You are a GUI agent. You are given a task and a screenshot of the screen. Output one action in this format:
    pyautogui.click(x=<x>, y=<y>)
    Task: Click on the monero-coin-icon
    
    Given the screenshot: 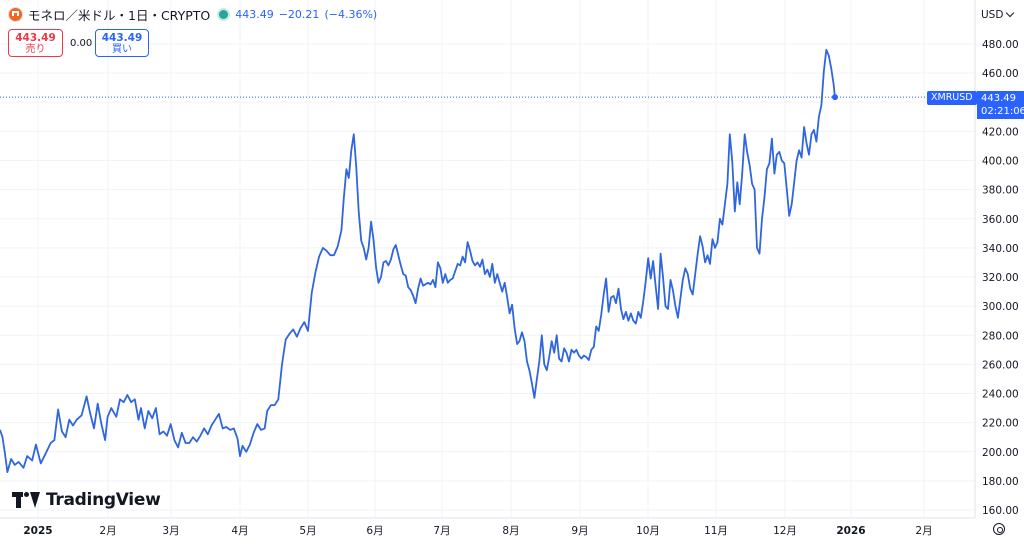 What is the action you would take?
    pyautogui.click(x=15, y=14)
    